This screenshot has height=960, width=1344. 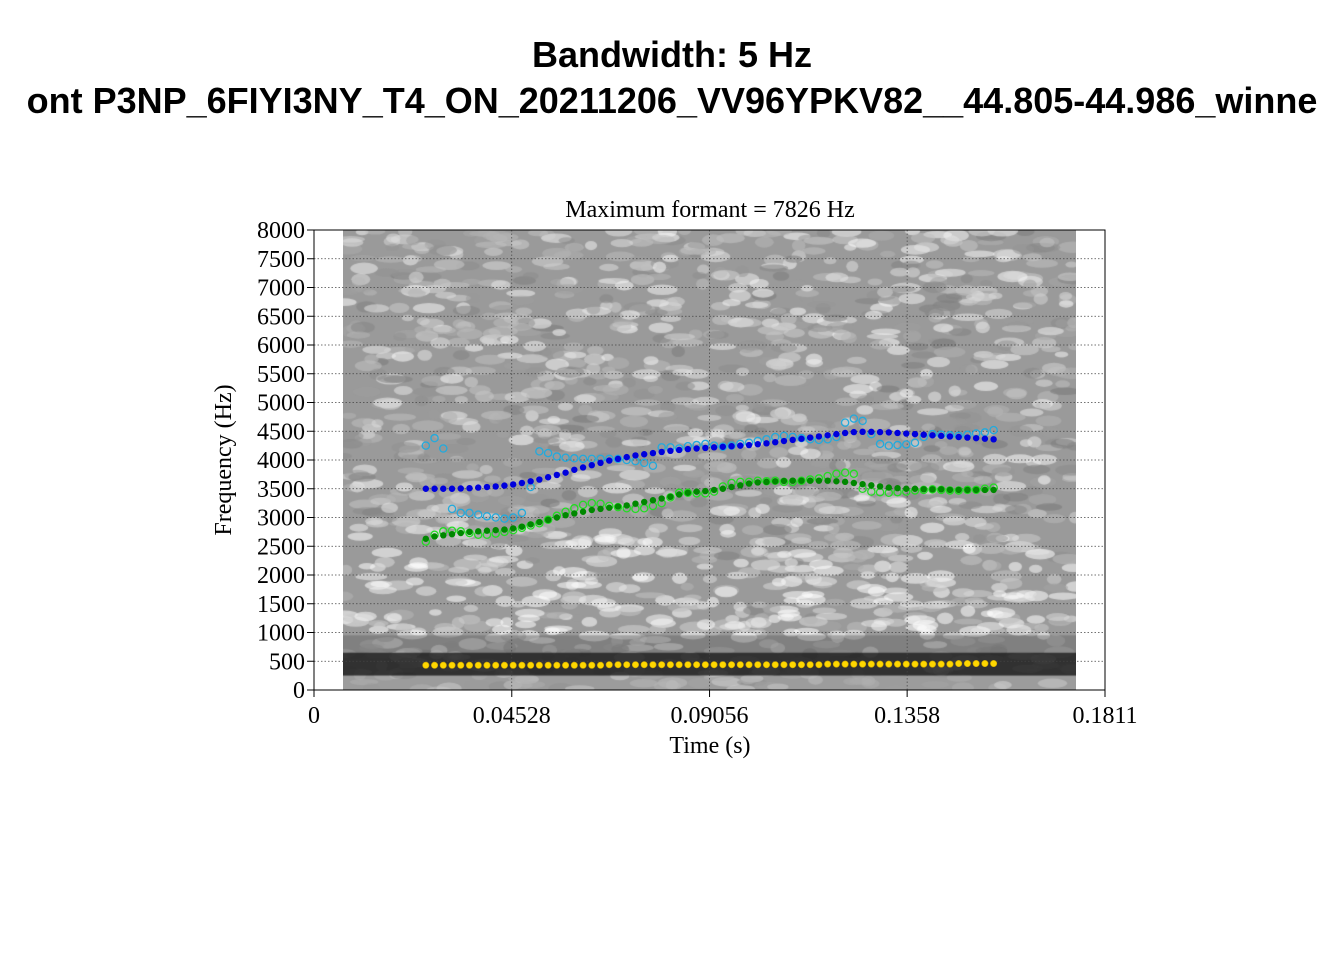 What do you see at coordinates (281, 547) in the screenshot?
I see `y-tick-label: 2500` at bounding box center [281, 547].